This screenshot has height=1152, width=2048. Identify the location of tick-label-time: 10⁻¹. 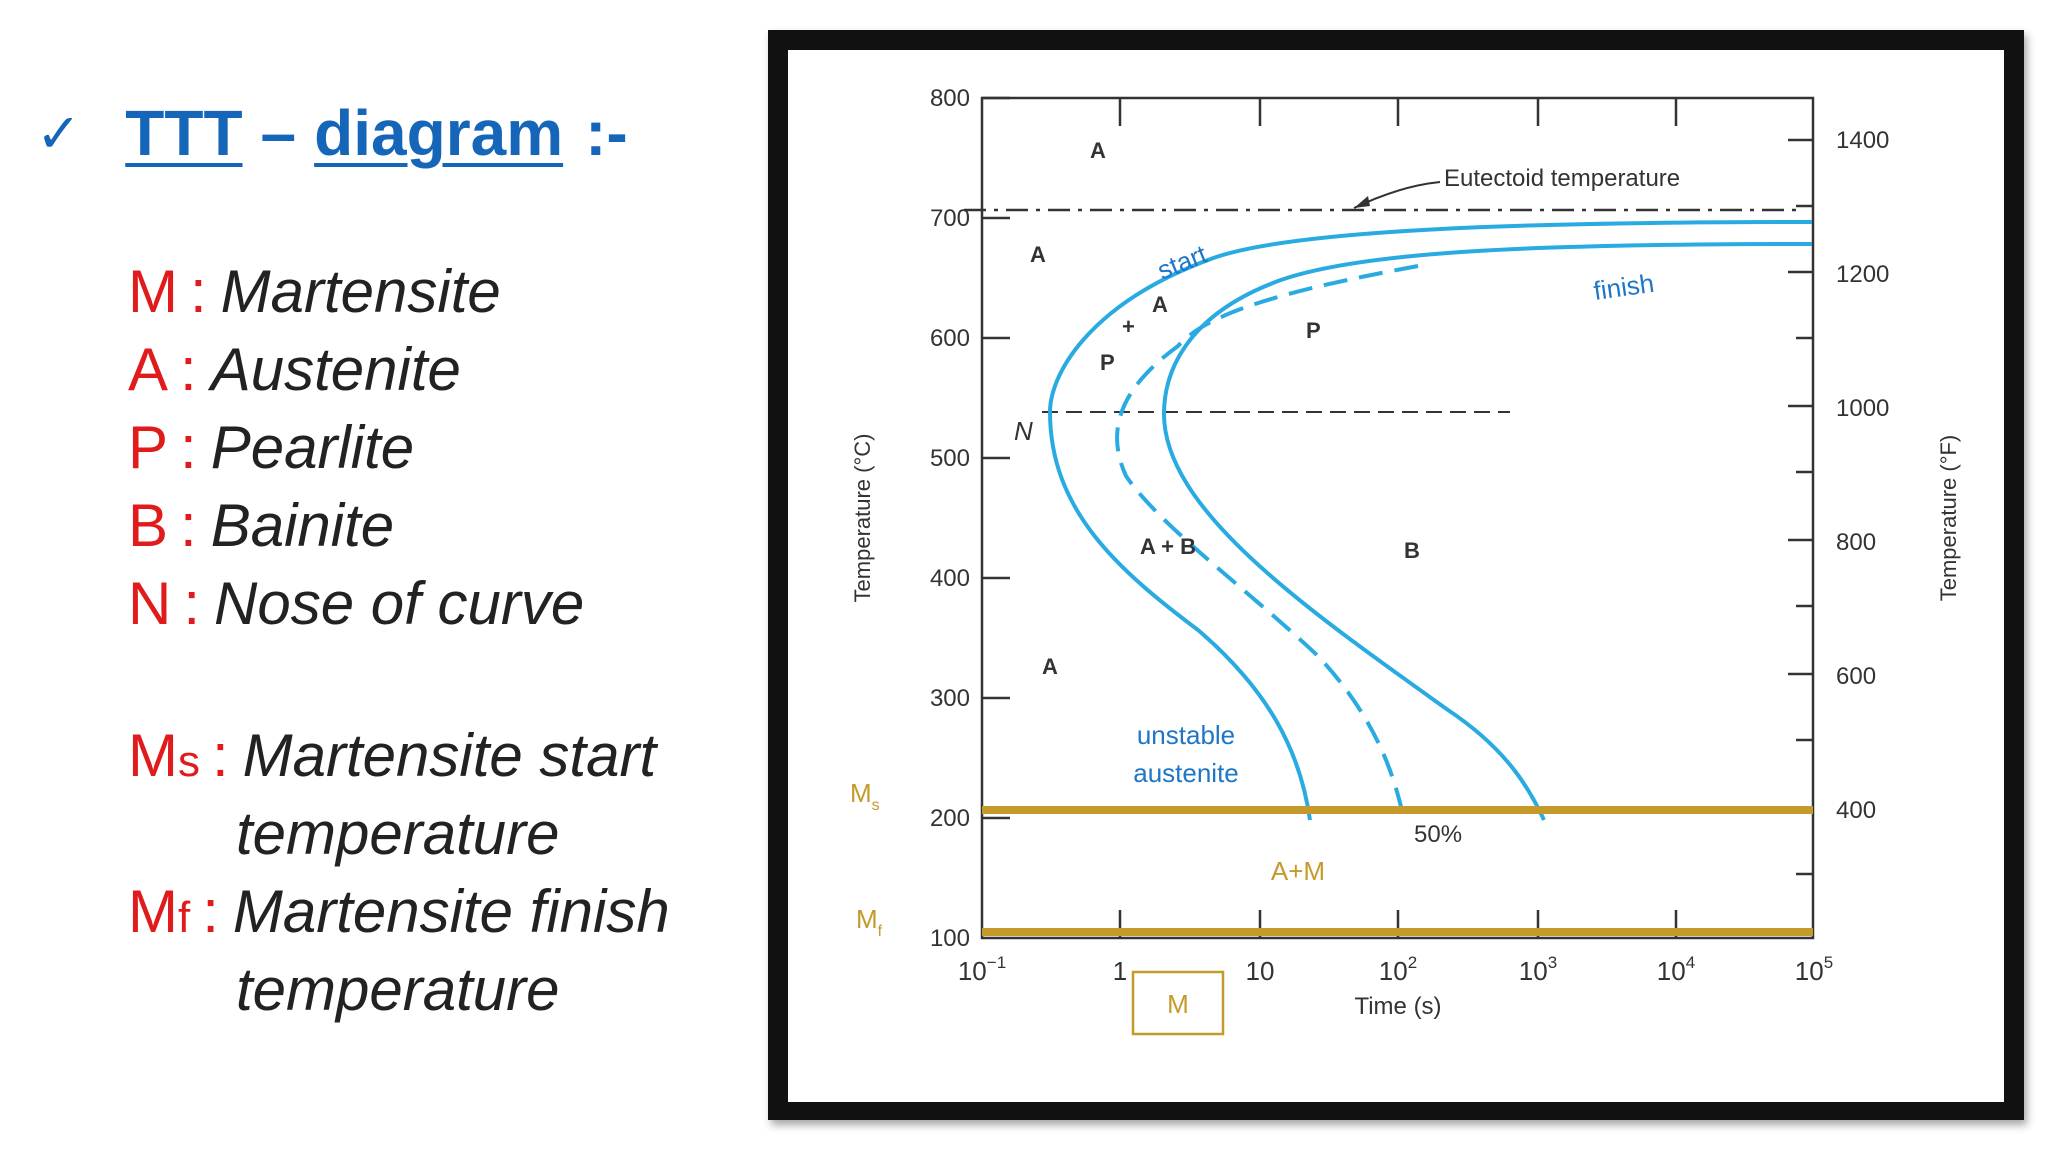
(982, 969).